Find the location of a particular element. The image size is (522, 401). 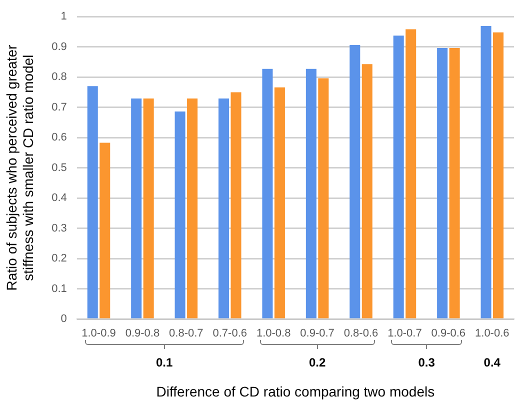

y-tick-label: 0.7 is located at coordinates (59, 107).